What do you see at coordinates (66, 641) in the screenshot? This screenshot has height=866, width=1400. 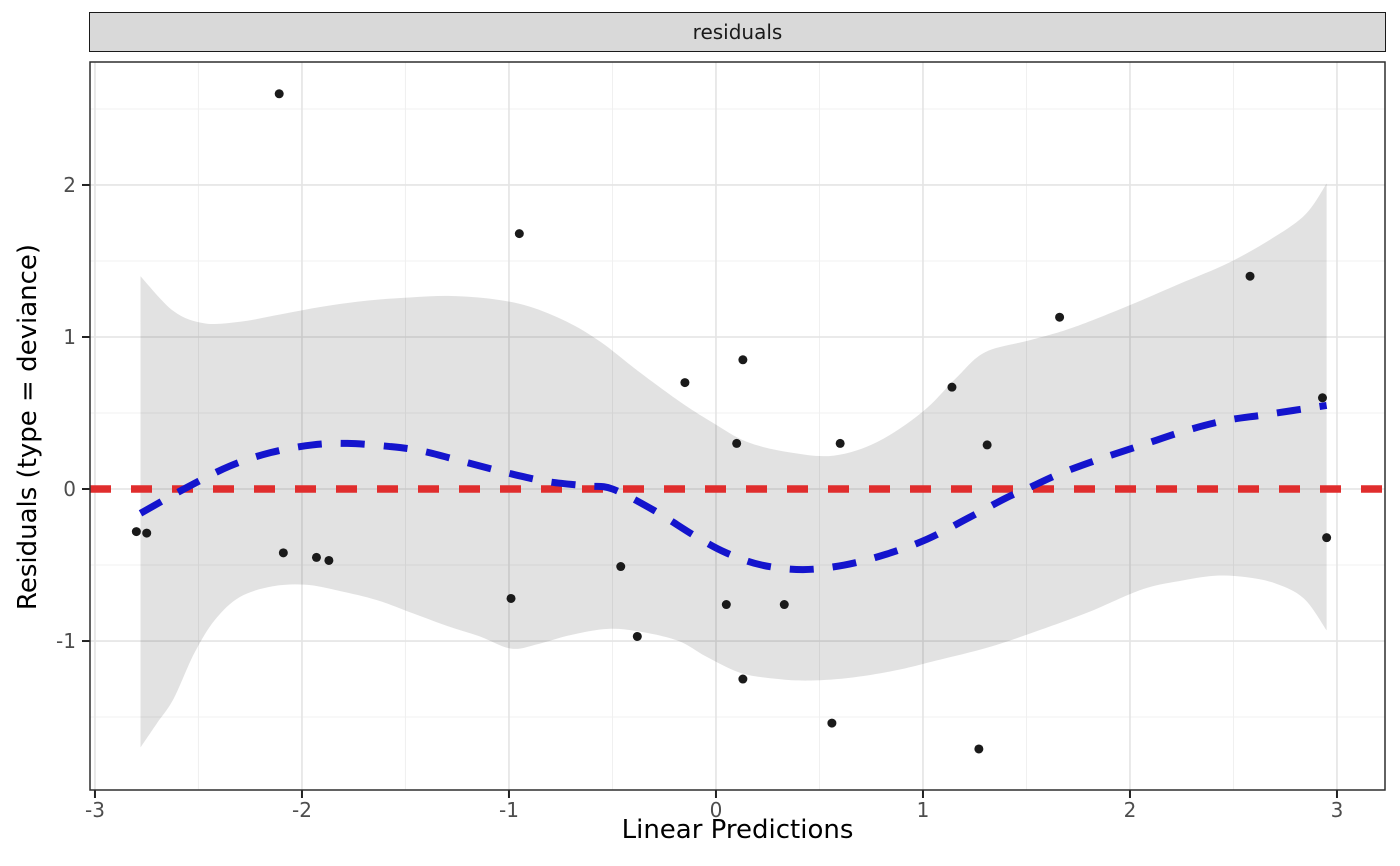 I see `y-tick-label: -1` at bounding box center [66, 641].